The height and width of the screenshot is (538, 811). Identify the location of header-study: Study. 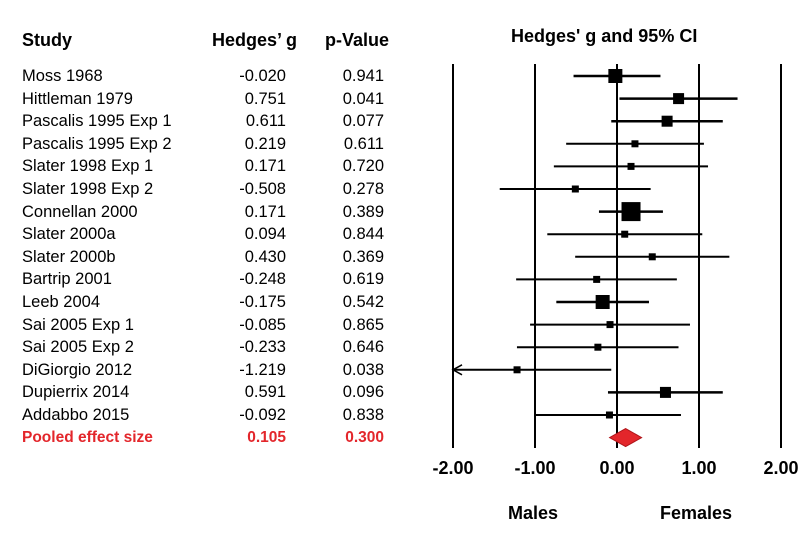
(47, 40).